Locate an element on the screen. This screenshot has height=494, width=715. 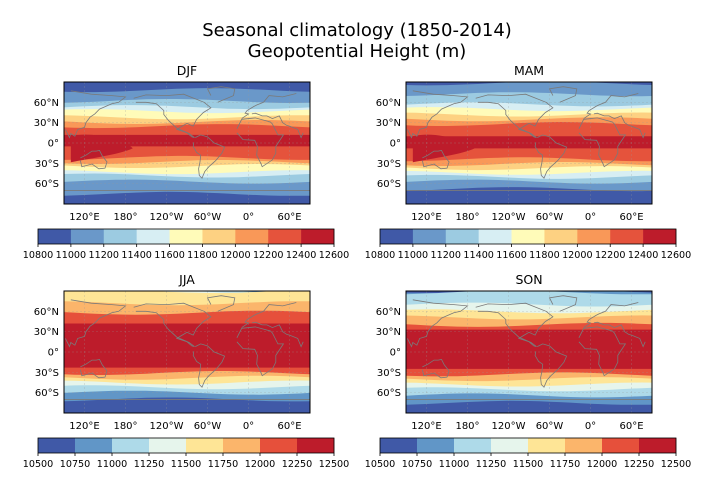
panel-title: MAM is located at coordinates (529, 70).